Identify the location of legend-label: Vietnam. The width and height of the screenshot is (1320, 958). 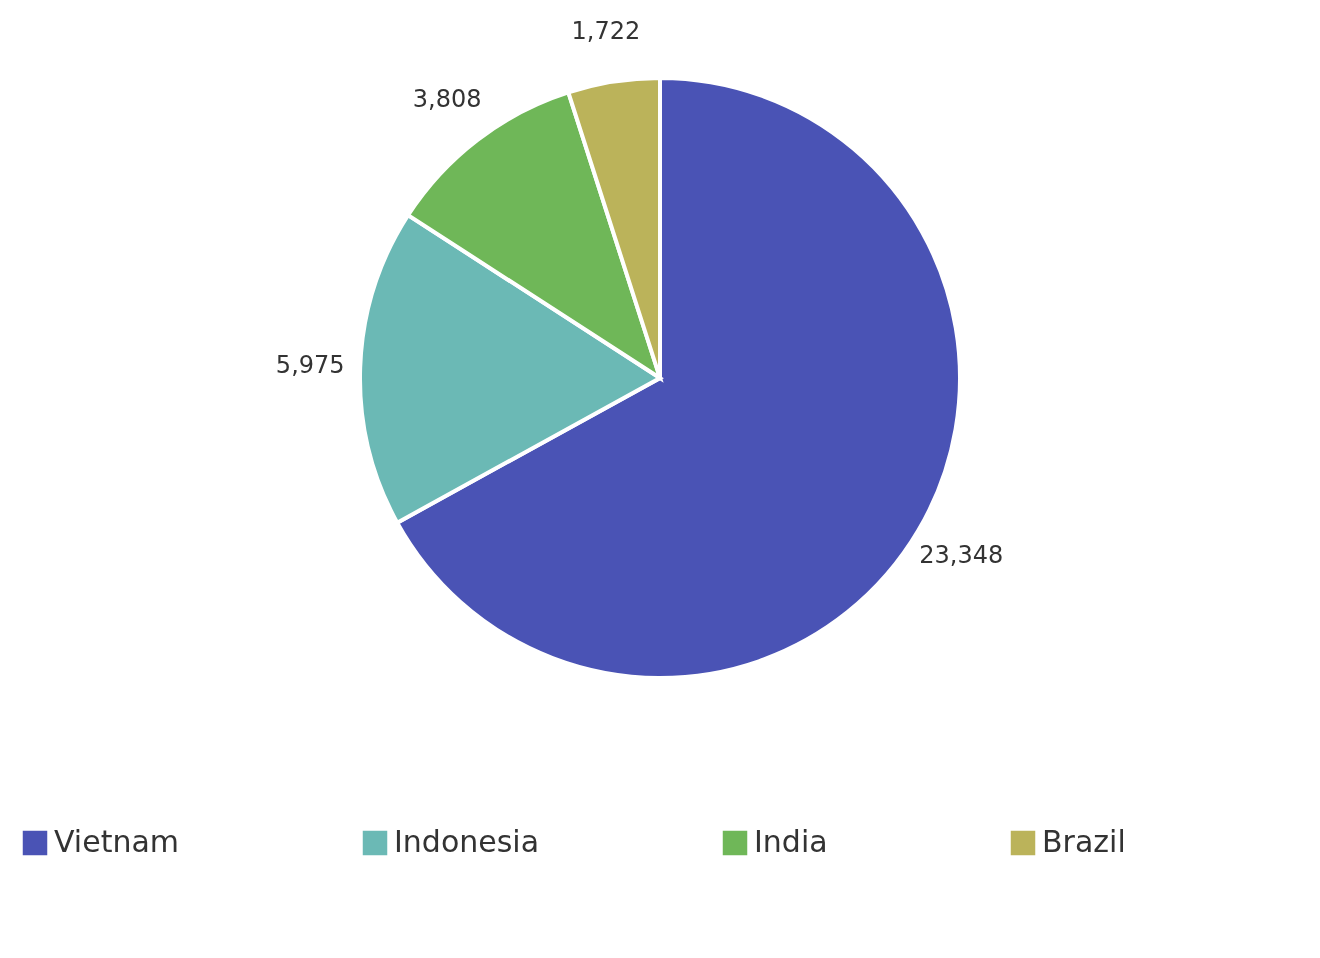
(117, 841).